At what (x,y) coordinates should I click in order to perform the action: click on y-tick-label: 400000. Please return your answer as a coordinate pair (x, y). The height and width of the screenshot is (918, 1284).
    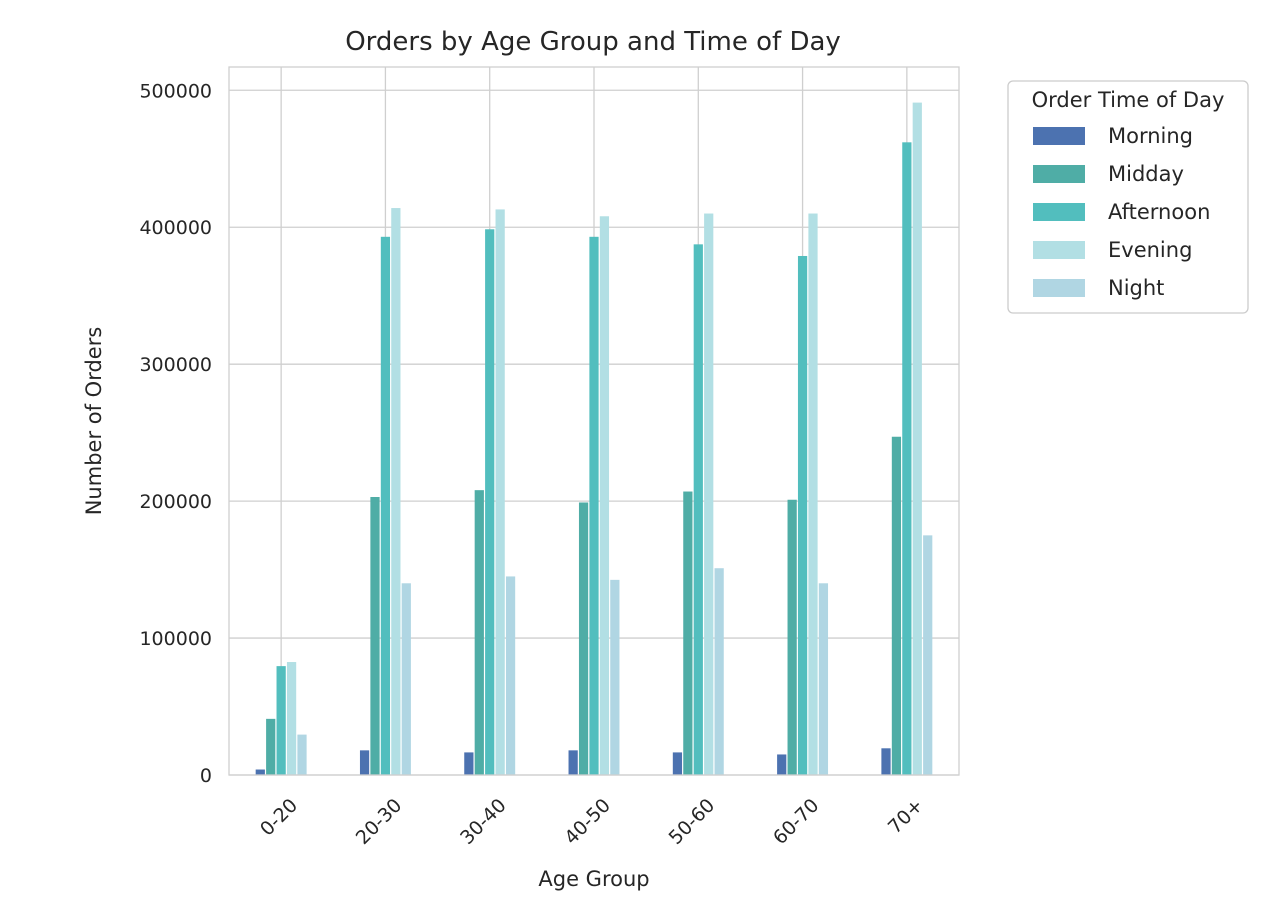
    Looking at the image, I should click on (175, 228).